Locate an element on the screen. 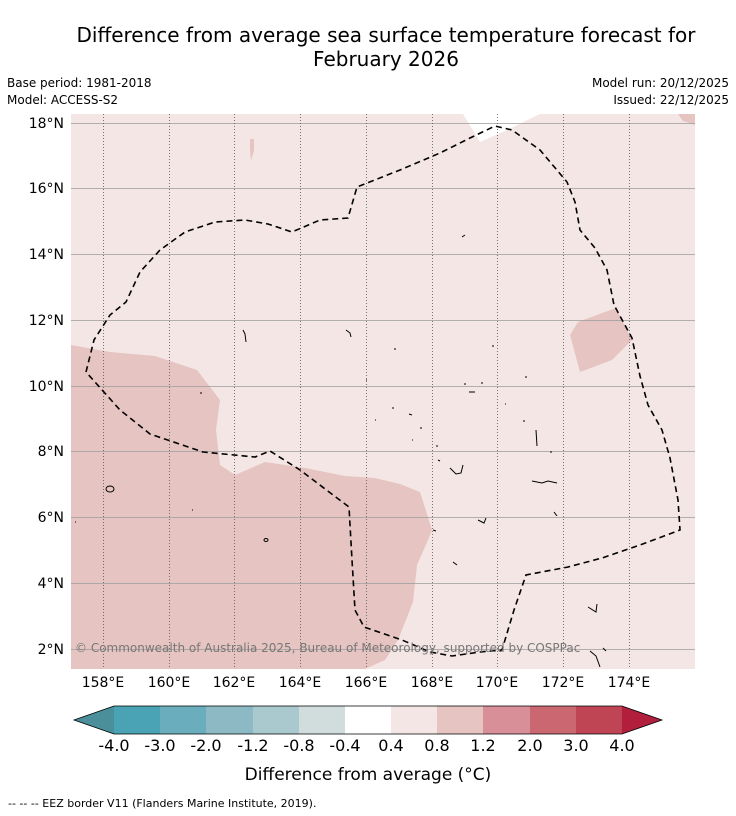 The width and height of the screenshot is (736, 816). lat-tick-2n: 2°N is located at coordinates (51, 650).